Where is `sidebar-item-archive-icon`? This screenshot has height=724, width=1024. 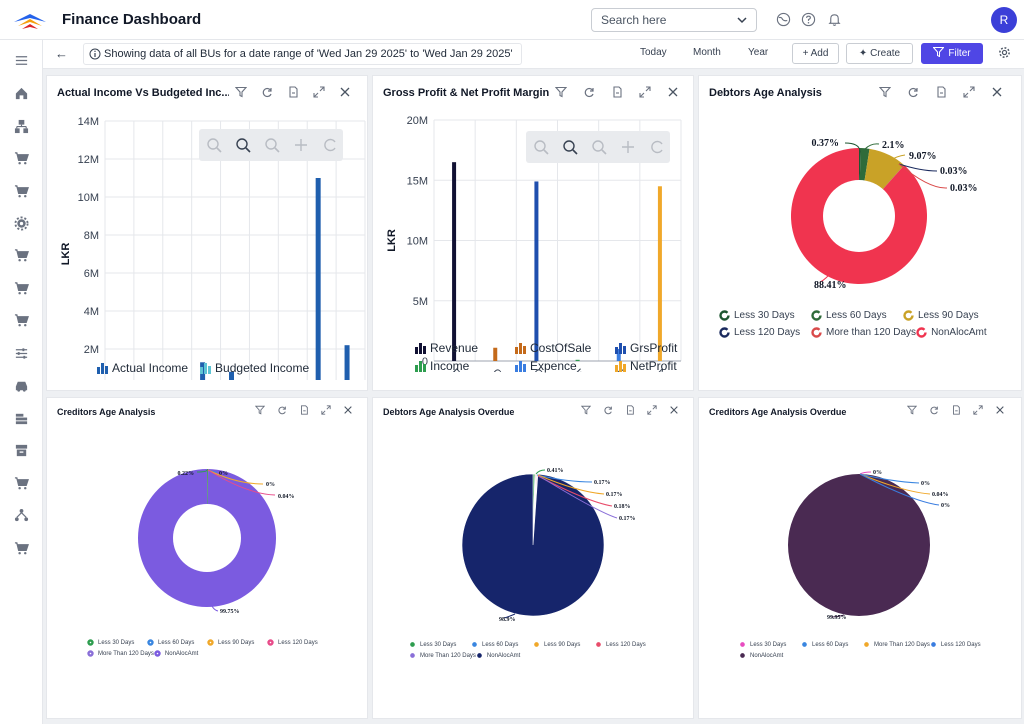
sidebar-item-archive-icon is located at coordinates (21, 450).